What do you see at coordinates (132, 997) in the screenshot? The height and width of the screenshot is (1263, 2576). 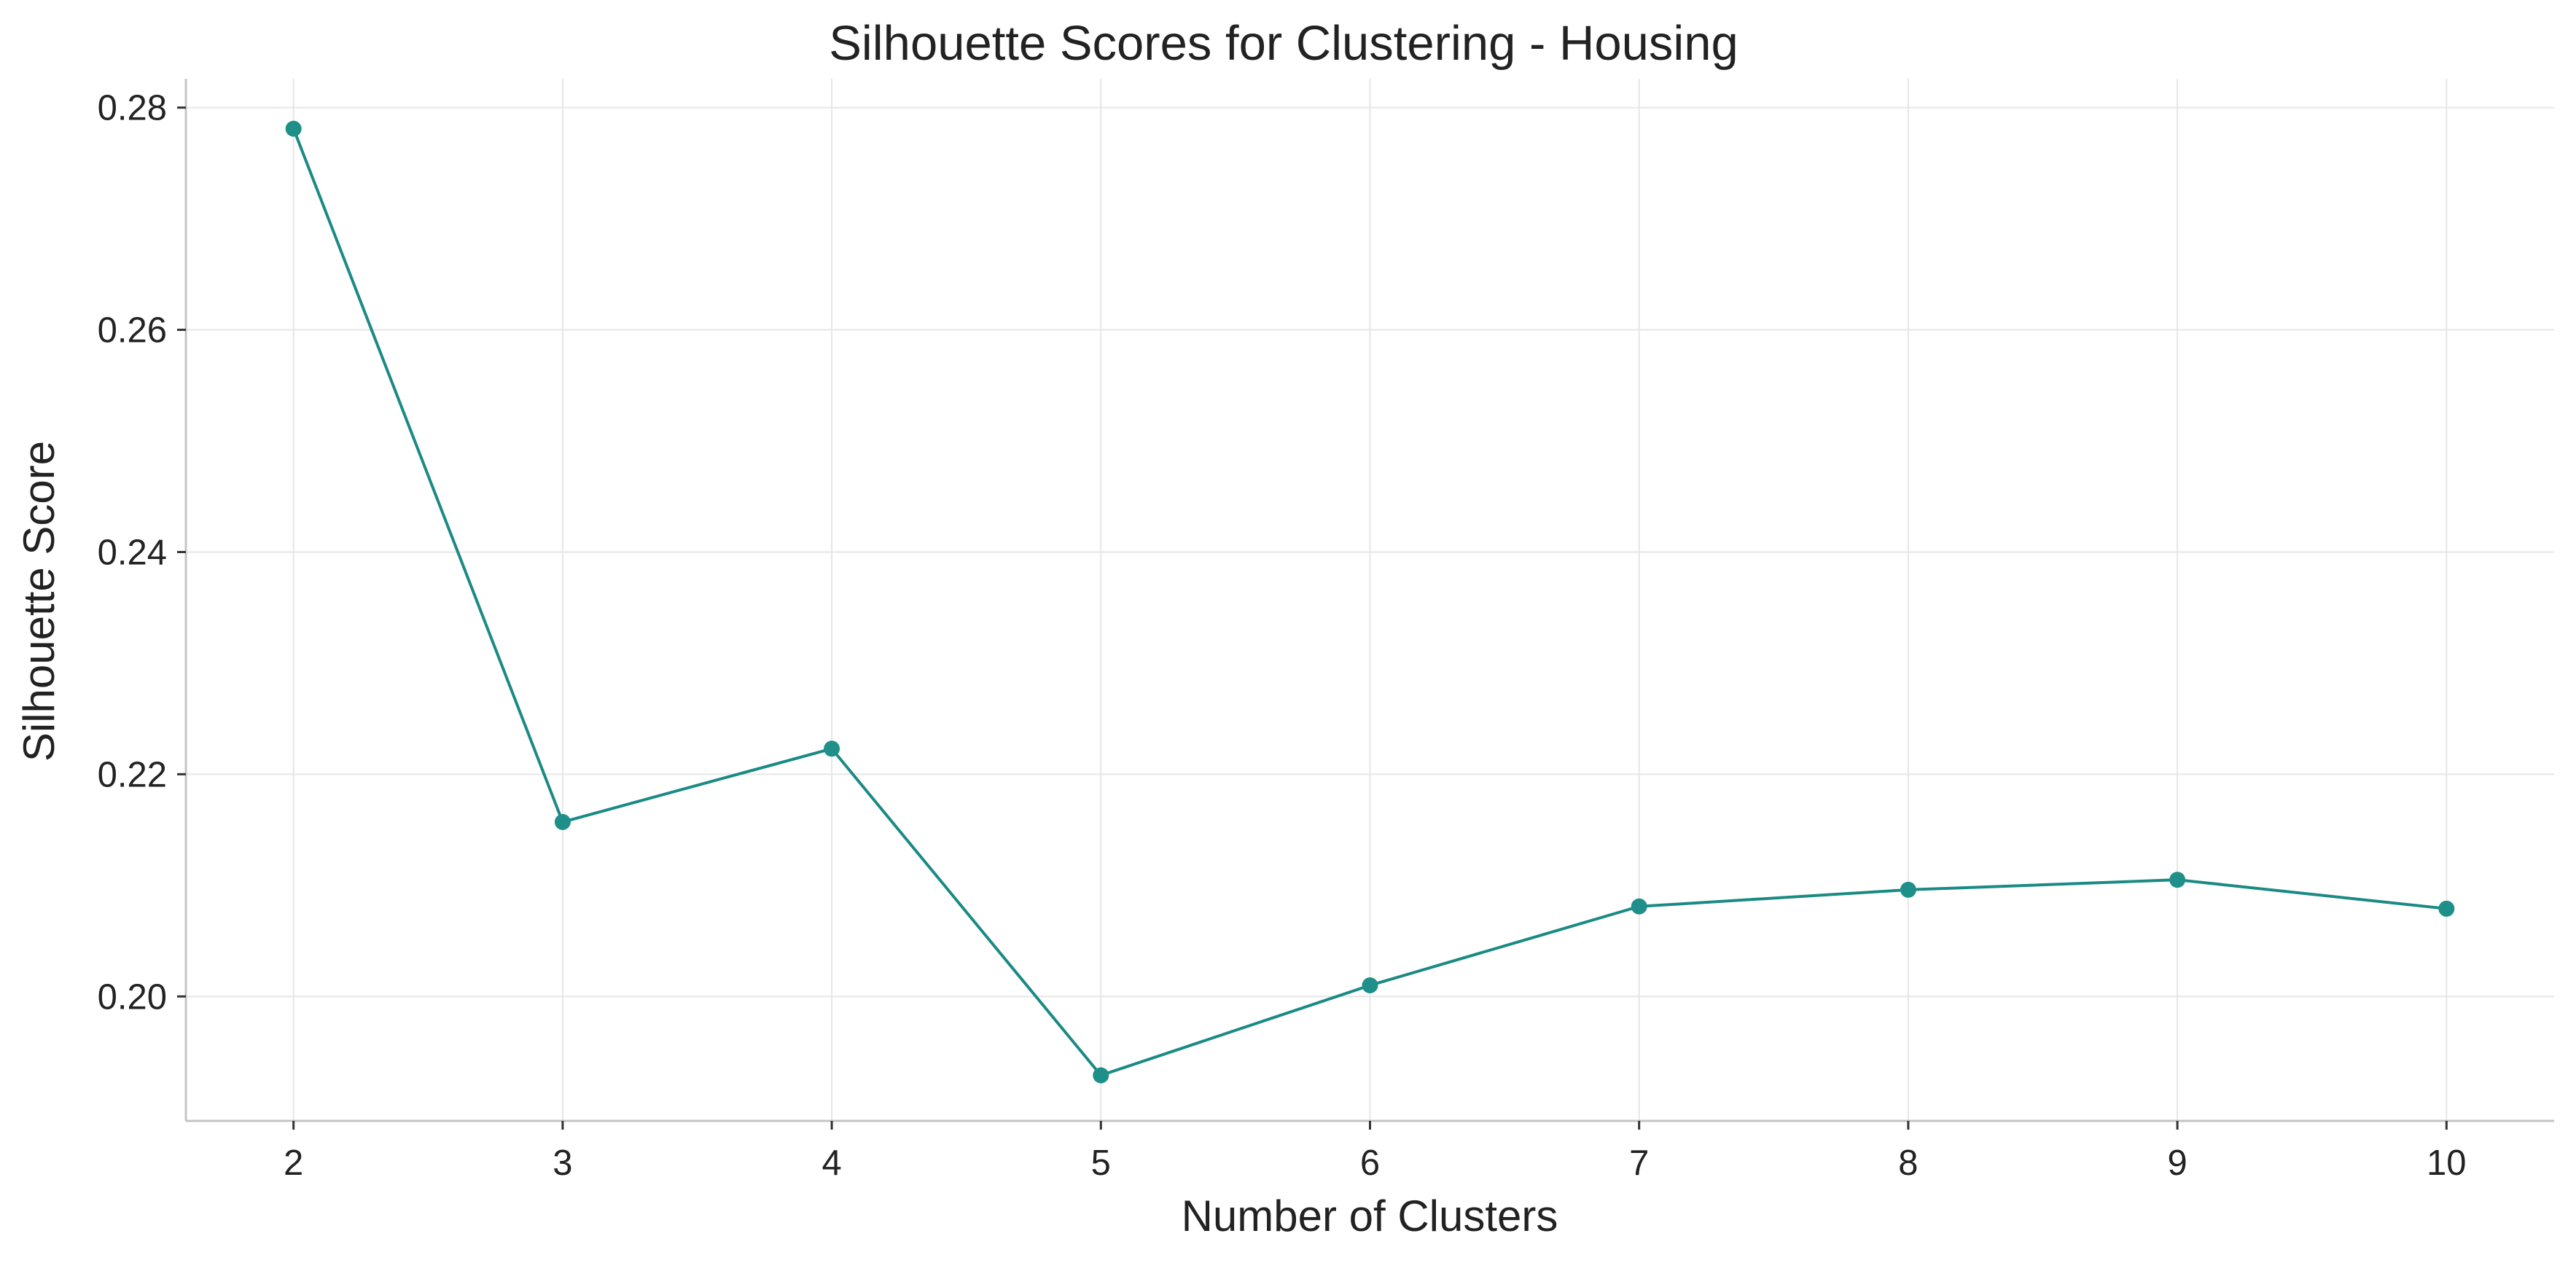 I see `y-tick-label: 0.20` at bounding box center [132, 997].